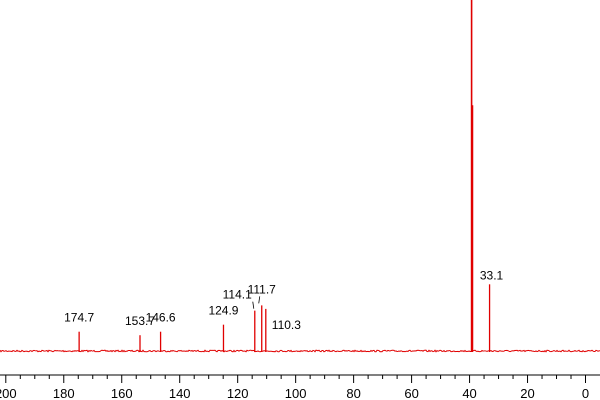 Image resolution: width=600 pixels, height=400 pixels. What do you see at coordinates (8, 393) in the screenshot?
I see `x-axis-tick-label: 200` at bounding box center [8, 393].